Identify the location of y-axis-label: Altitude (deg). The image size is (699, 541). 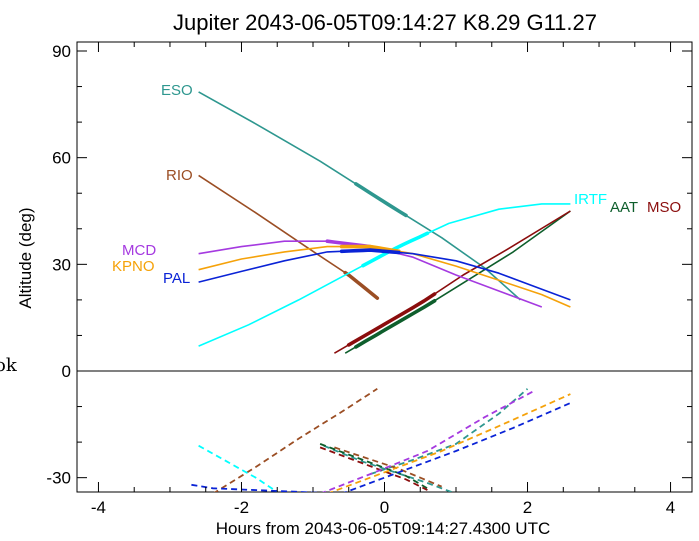
(25, 257).